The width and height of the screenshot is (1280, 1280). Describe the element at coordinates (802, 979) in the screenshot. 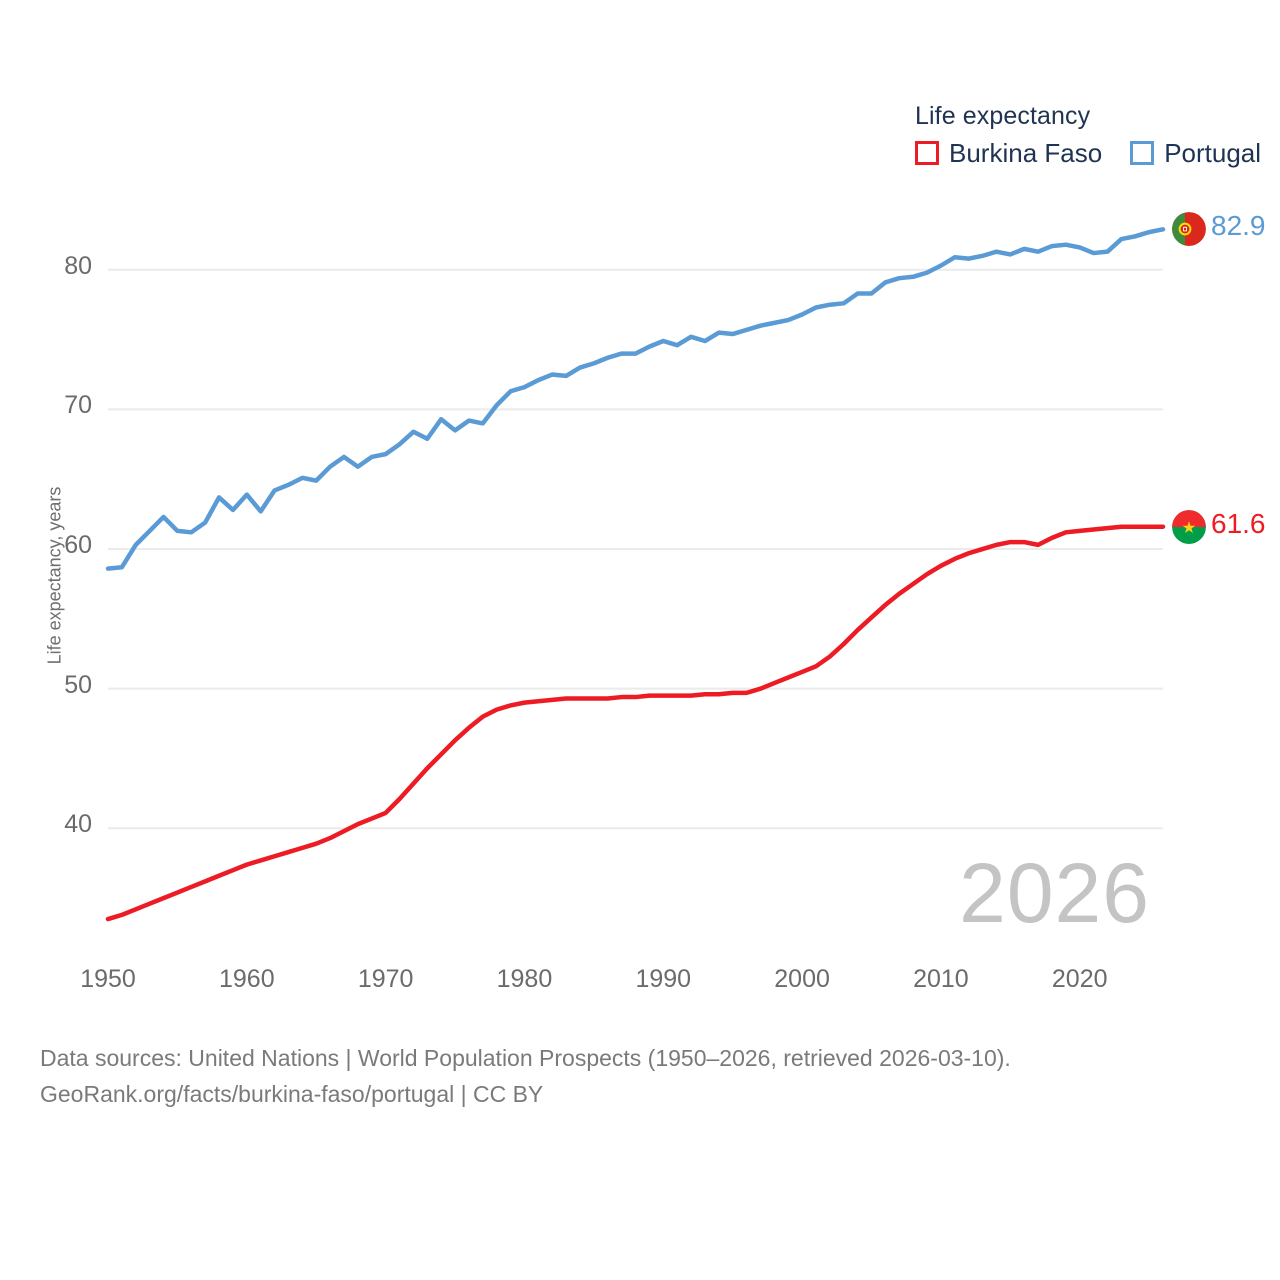

I see `x-tick-2000: 2000` at that location.